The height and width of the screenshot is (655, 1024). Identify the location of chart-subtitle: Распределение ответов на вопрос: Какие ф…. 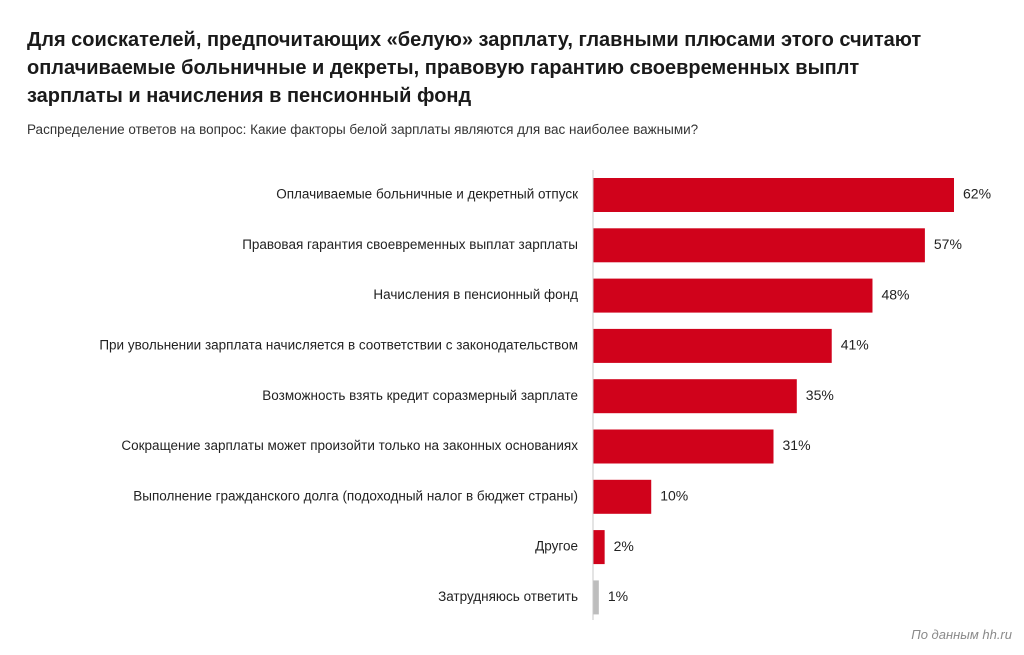
(363, 129).